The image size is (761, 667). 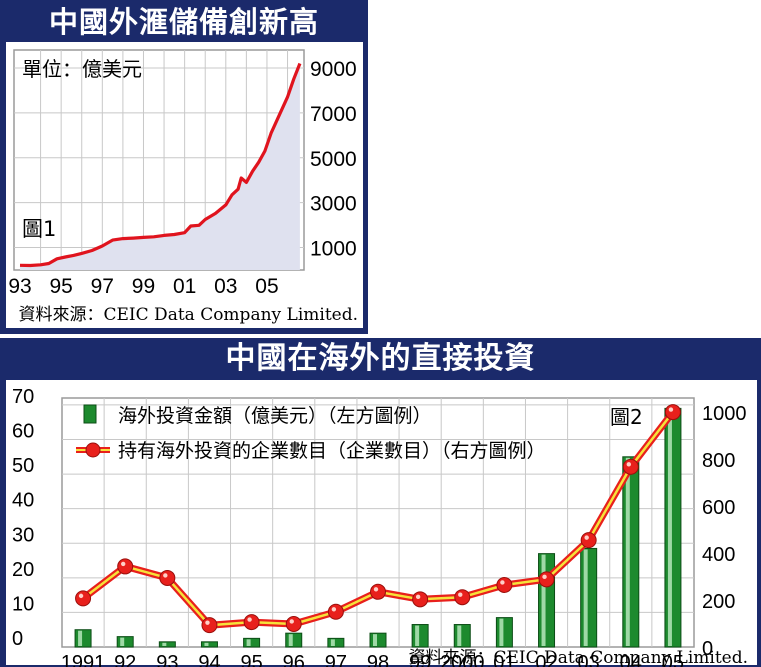 What do you see at coordinates (380, 358) in the screenshot?
I see `chart-title: 中國在海外的直接投資` at bounding box center [380, 358].